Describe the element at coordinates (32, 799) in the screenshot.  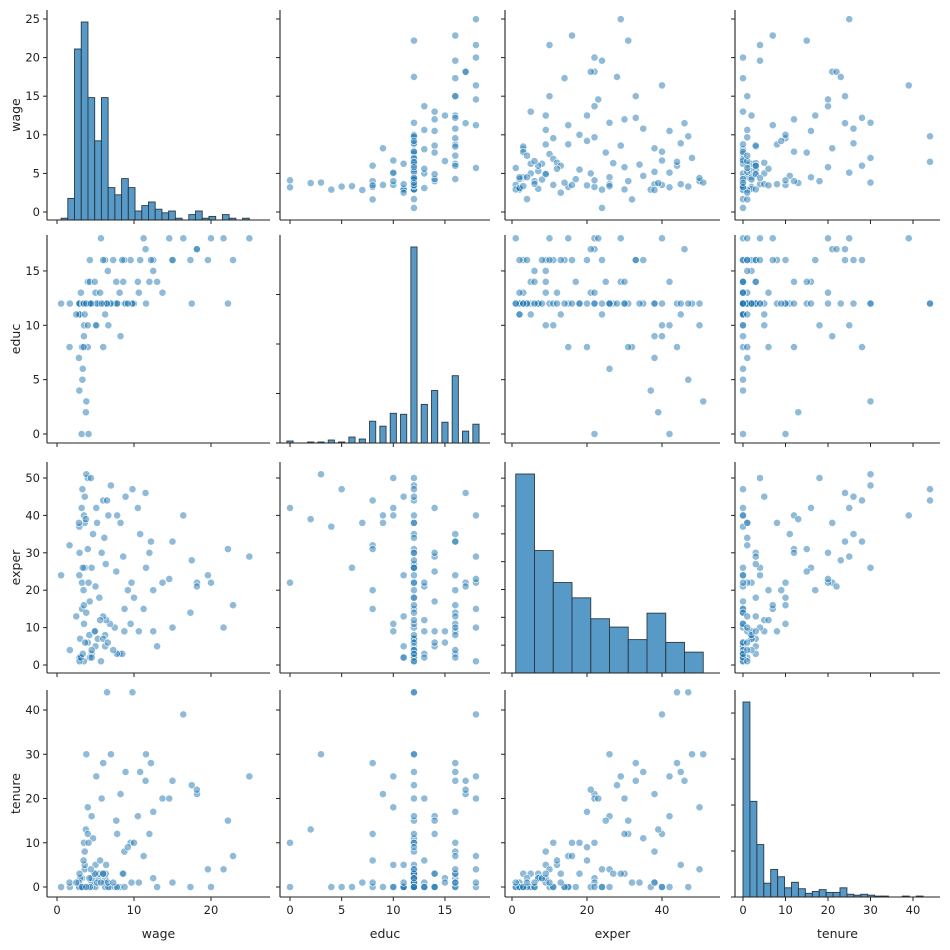
I see `y-tick-label: 20` at that location.